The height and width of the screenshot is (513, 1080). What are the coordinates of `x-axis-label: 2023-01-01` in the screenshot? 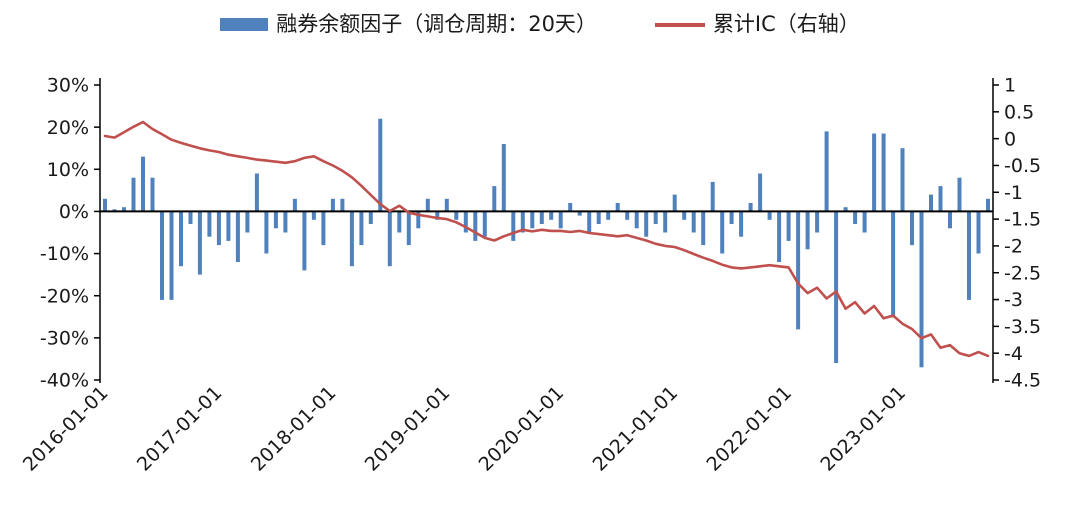 It's located at (863, 429).